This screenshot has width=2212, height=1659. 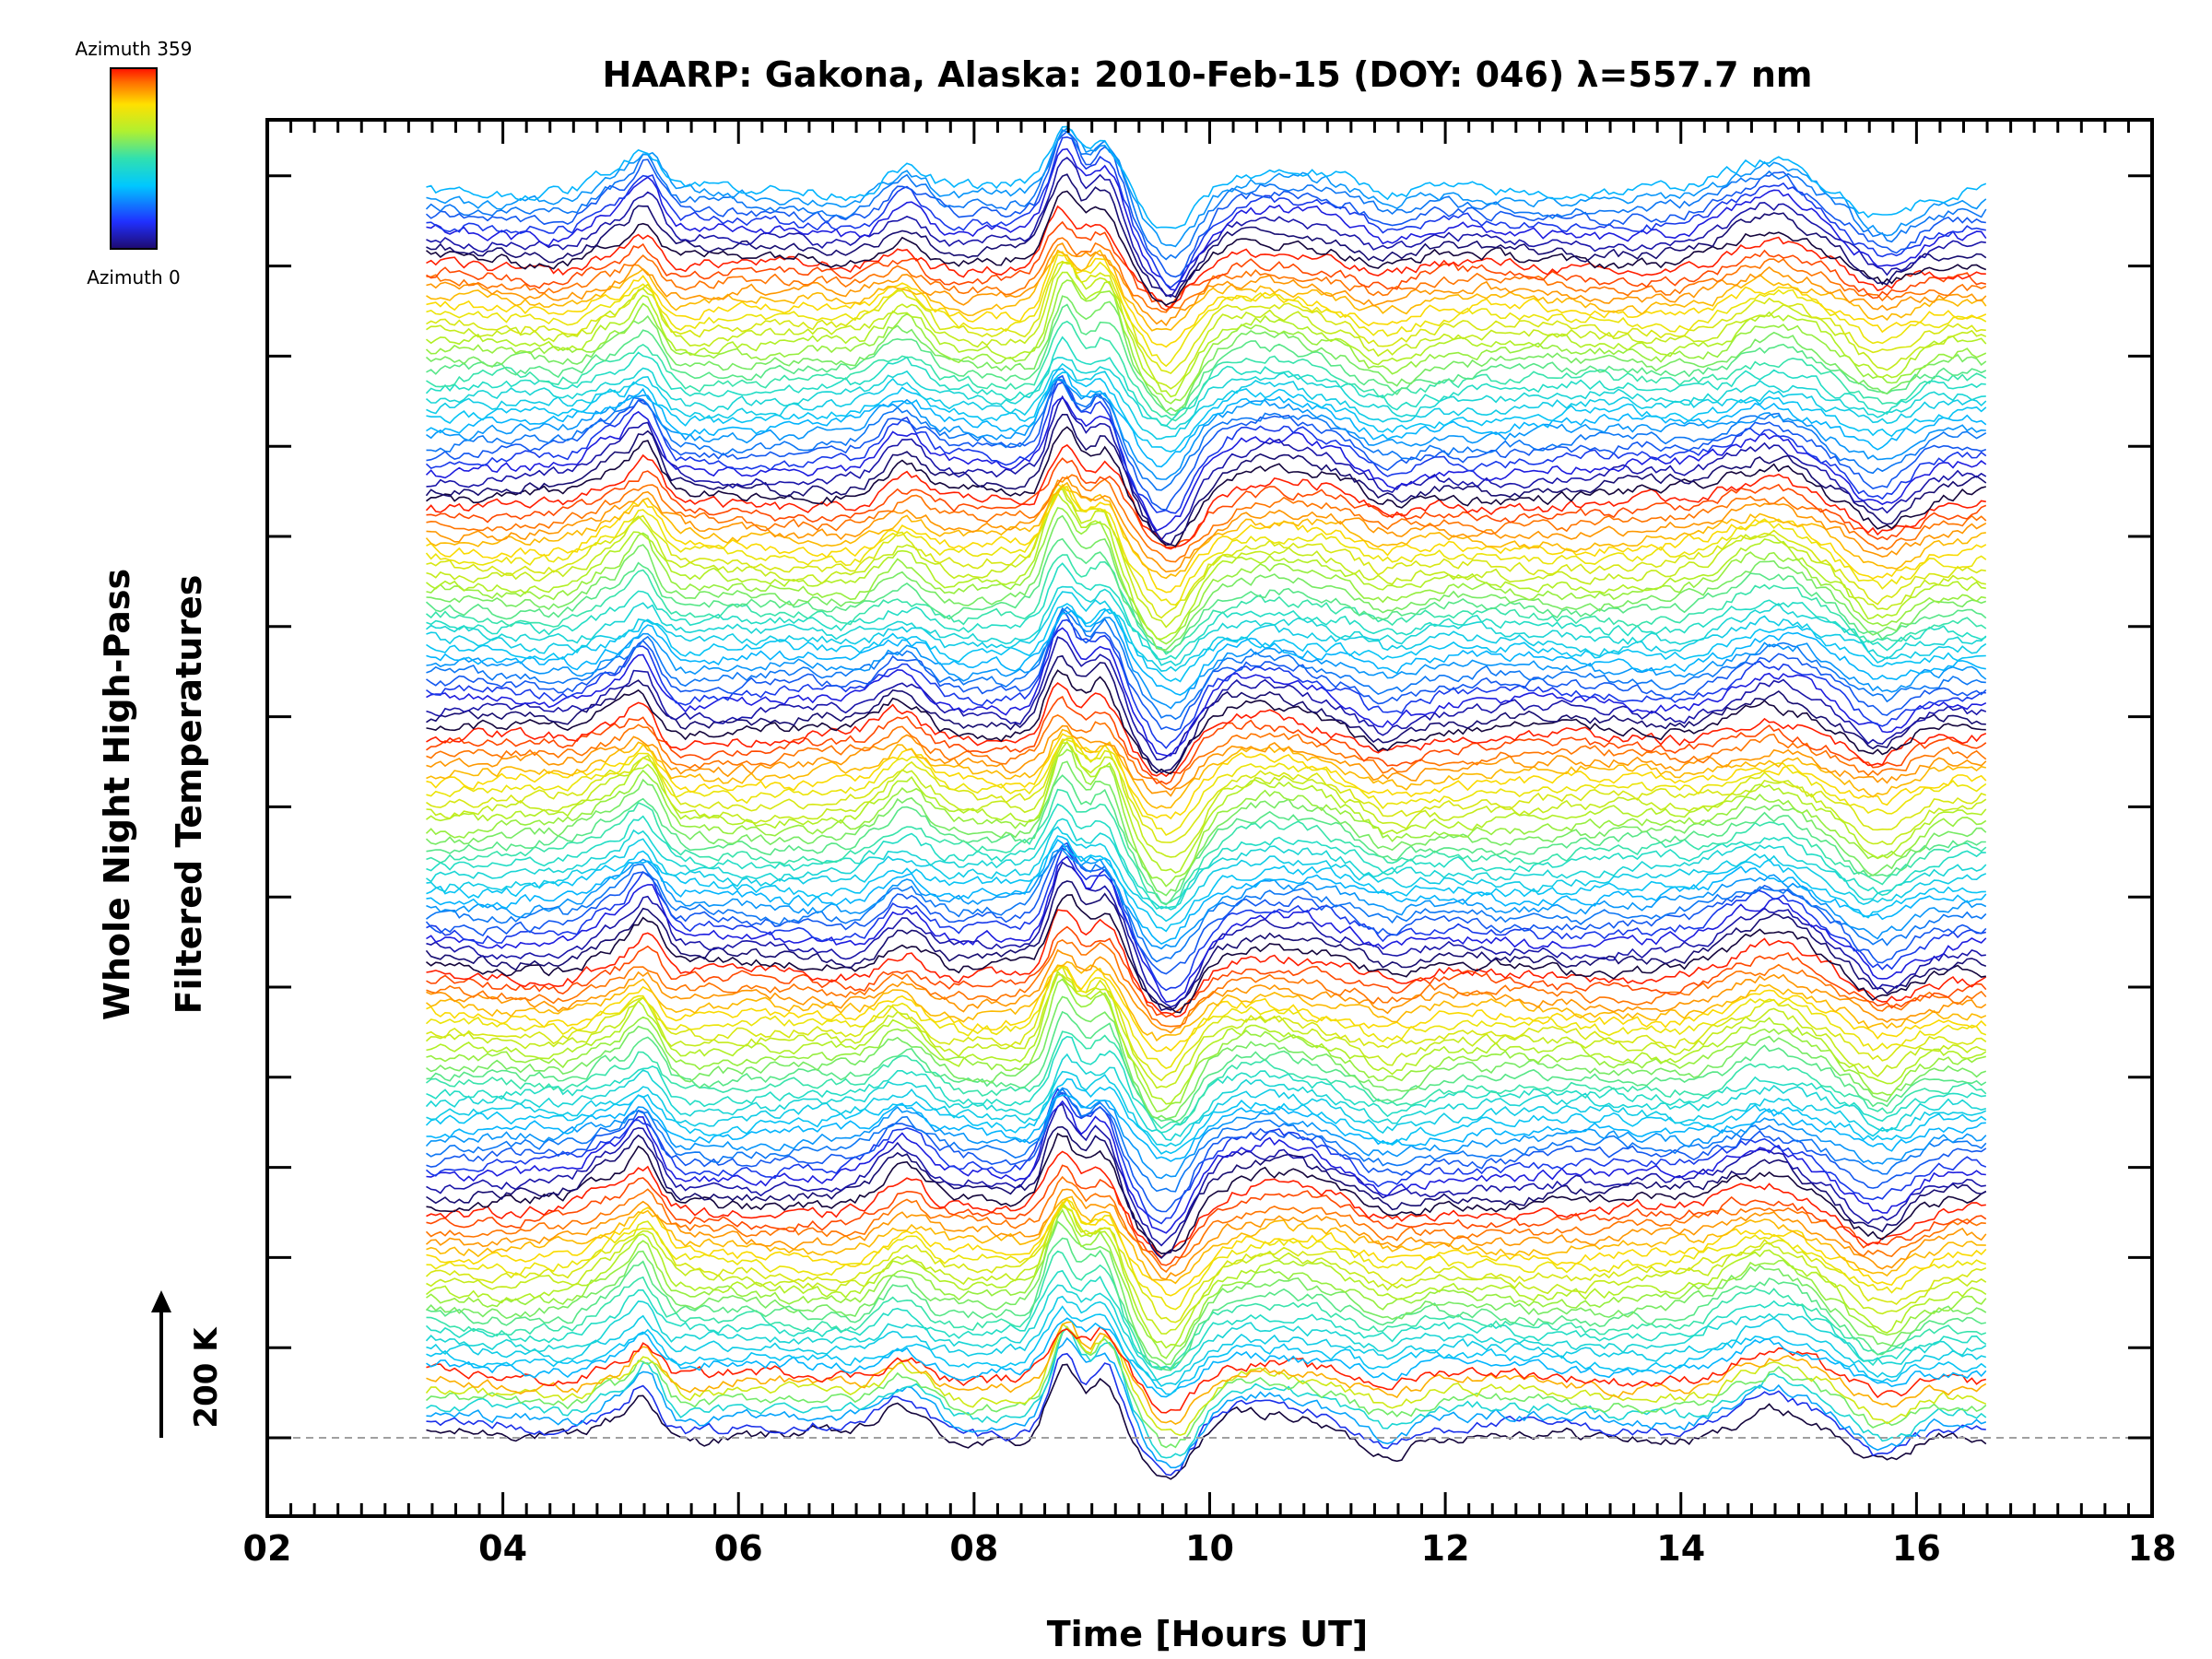 What do you see at coordinates (1916, 1548) in the screenshot?
I see `x-tick-label: 16` at bounding box center [1916, 1548].